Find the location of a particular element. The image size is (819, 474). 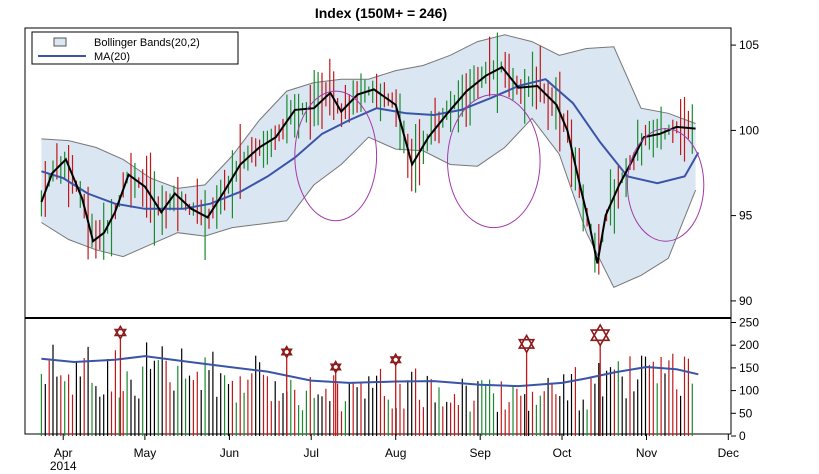

volume-stars is located at coordinates (362, 379).